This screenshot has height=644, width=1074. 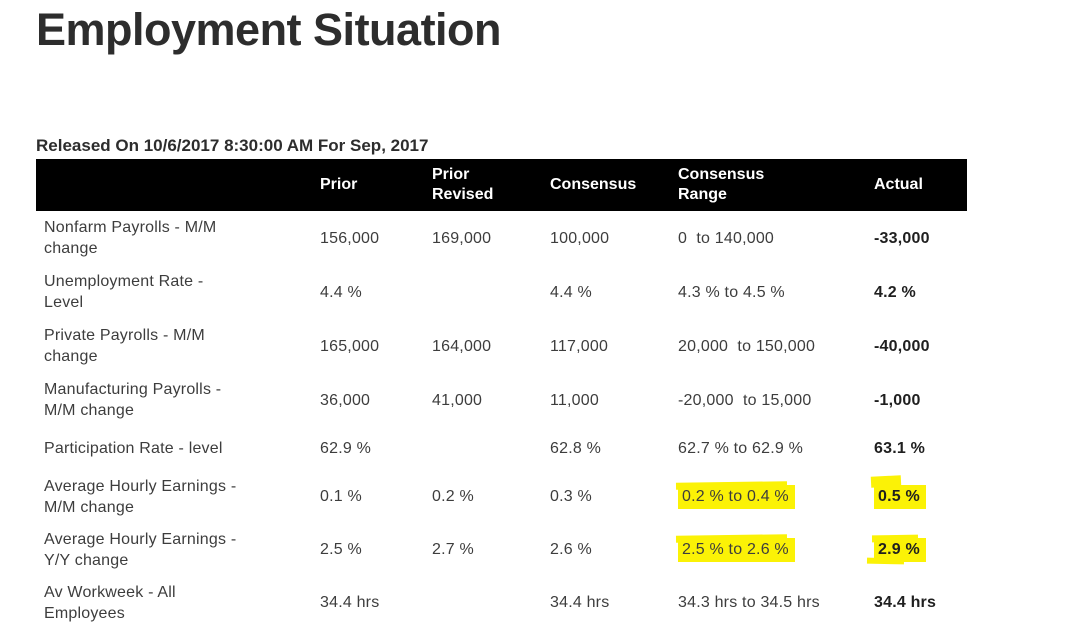 What do you see at coordinates (571, 549) in the screenshot?
I see `consensus-value: 2.6 %` at bounding box center [571, 549].